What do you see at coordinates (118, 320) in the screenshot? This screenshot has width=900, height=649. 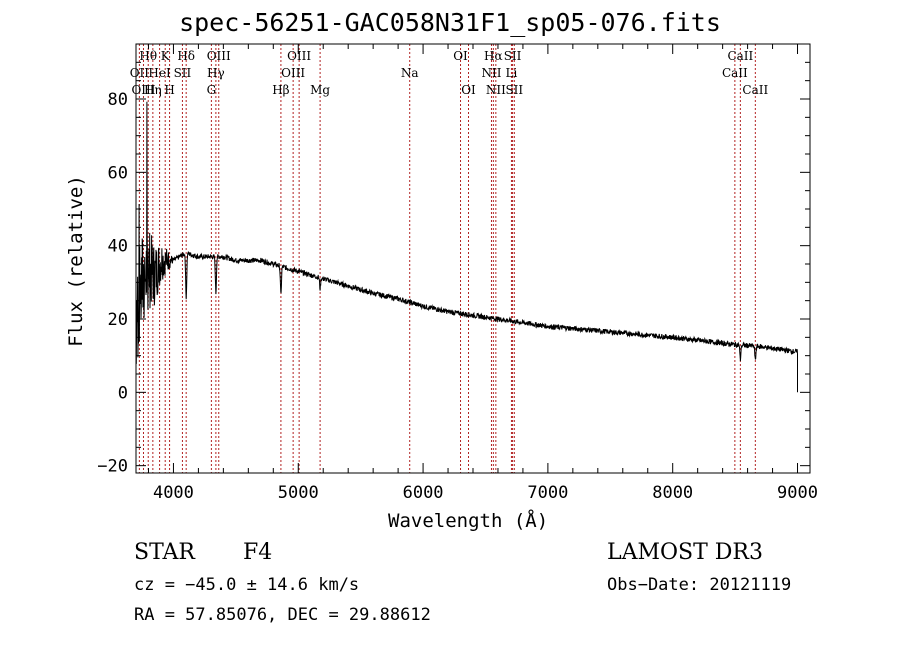 I see `y-tick-label: 20` at bounding box center [118, 320].